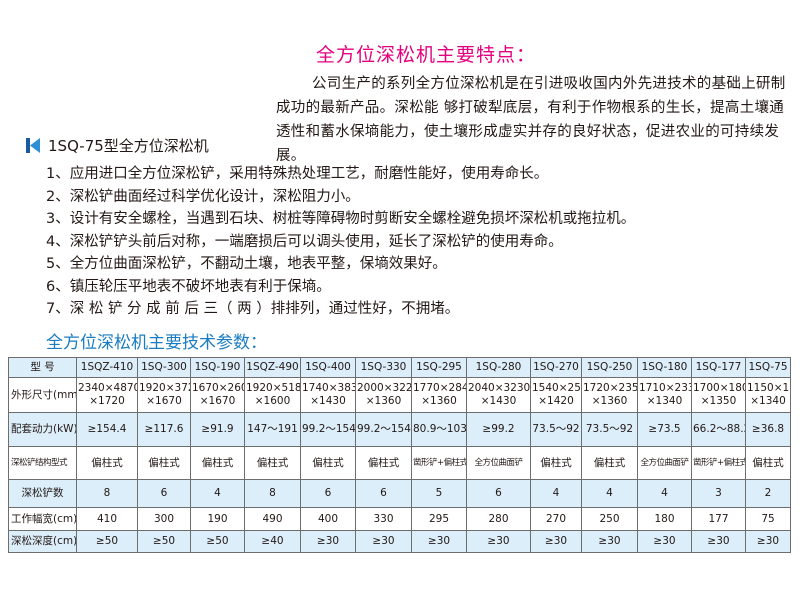 The image size is (800, 600). What do you see at coordinates (383, 519) in the screenshot?
I see `table-cell: 330` at bounding box center [383, 519].